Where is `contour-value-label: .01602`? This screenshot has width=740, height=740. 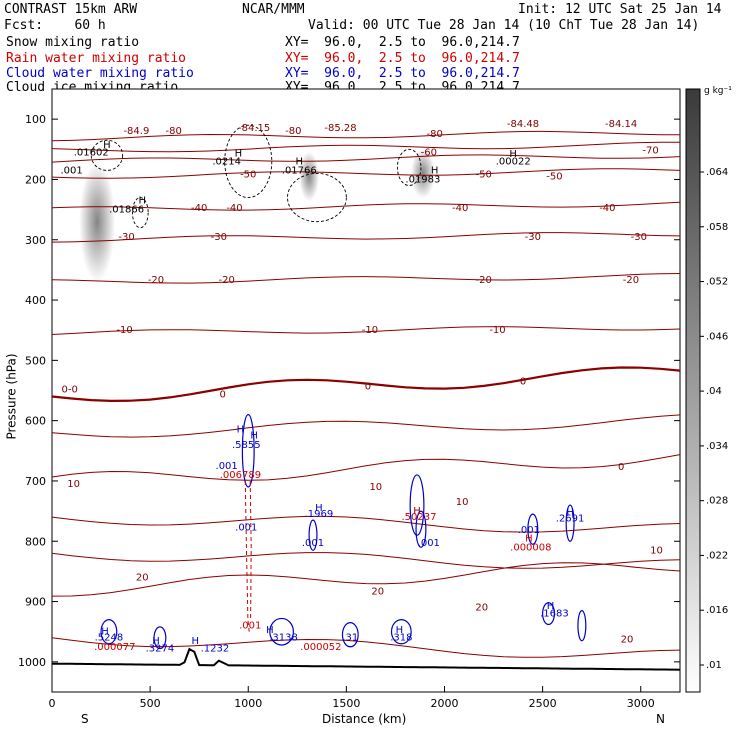
contour-value-label: .01602 is located at coordinates (91, 152).